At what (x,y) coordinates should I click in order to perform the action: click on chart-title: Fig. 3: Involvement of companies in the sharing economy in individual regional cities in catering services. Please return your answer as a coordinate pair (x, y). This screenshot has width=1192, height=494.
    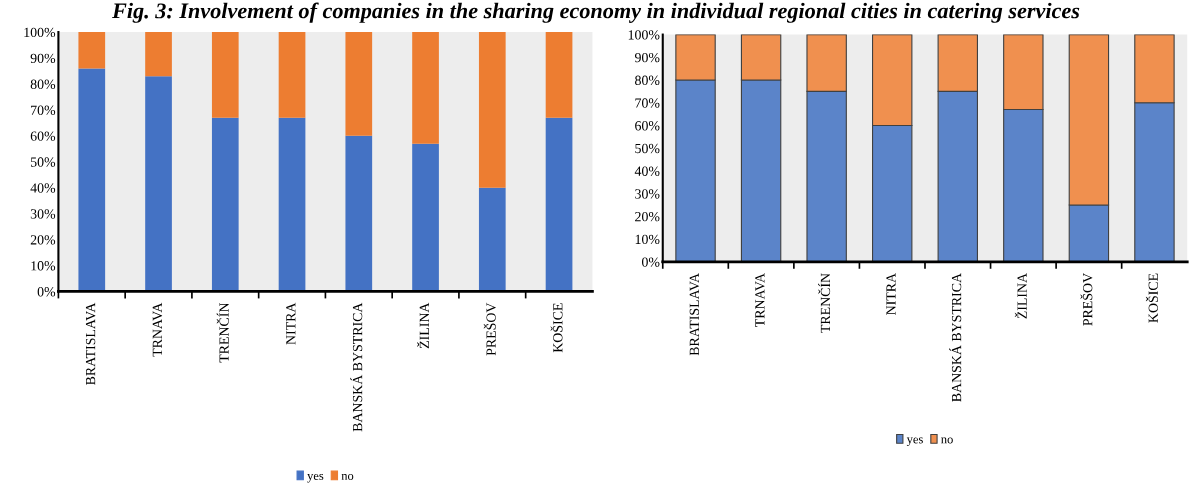
    Looking at the image, I should click on (596, 12).